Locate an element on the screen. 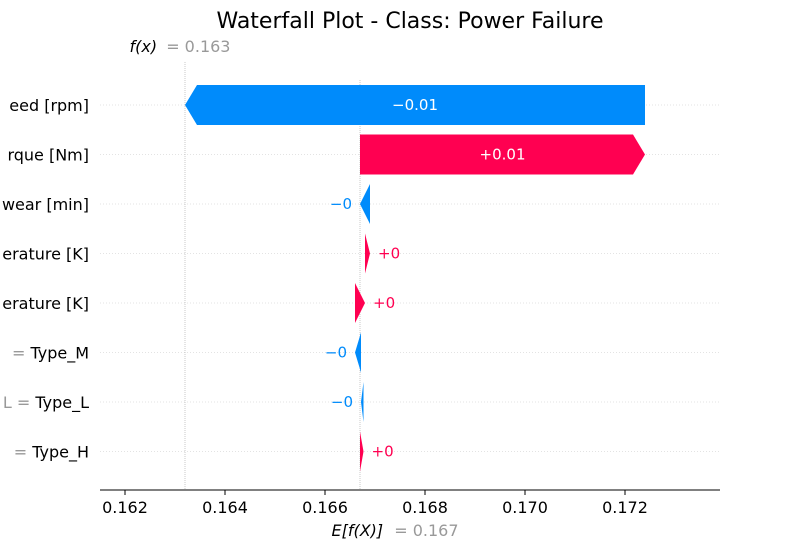  feature-label-7: L = Type_L is located at coordinates (46, 403).